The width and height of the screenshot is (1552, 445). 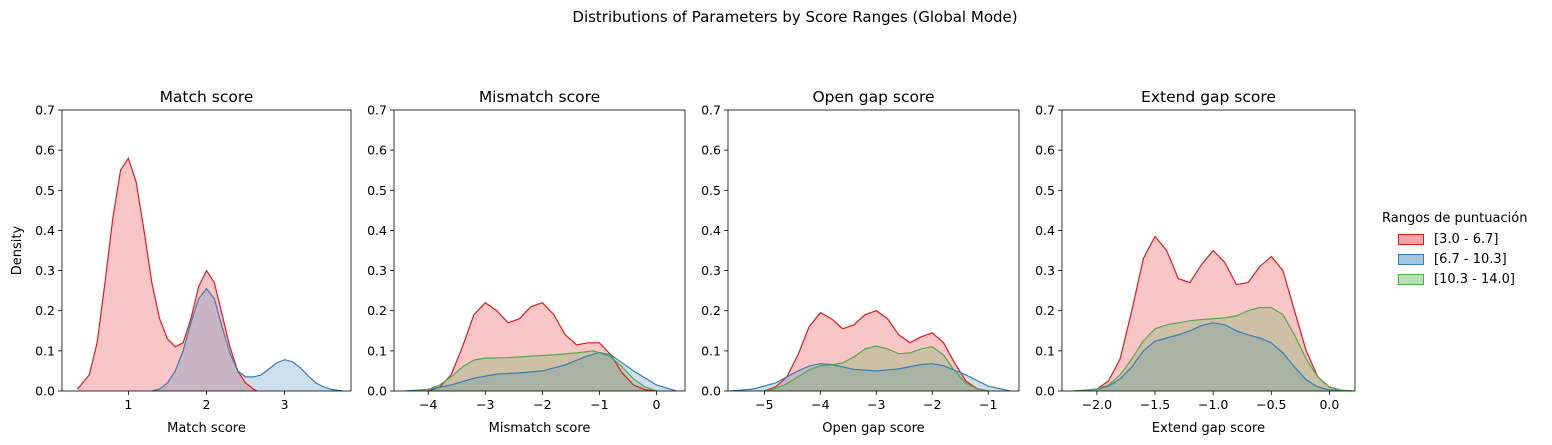 What do you see at coordinates (1271, 404) in the screenshot?
I see `x-tick-label: −0.5` at bounding box center [1271, 404].